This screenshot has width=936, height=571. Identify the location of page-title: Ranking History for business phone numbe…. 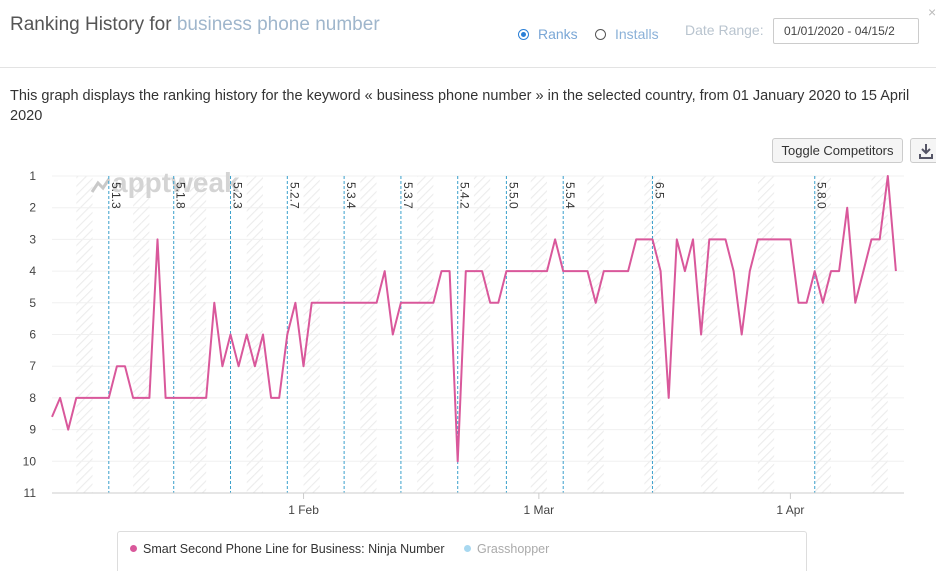
(195, 25).